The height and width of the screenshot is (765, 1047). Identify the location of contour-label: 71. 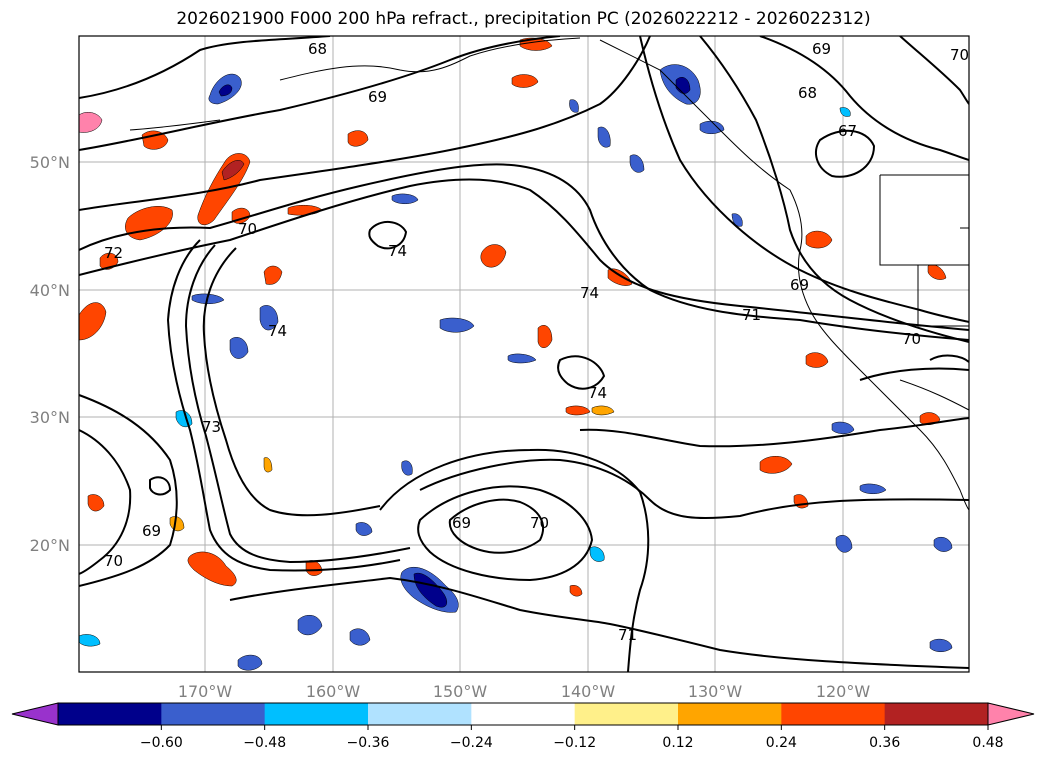
(751, 315).